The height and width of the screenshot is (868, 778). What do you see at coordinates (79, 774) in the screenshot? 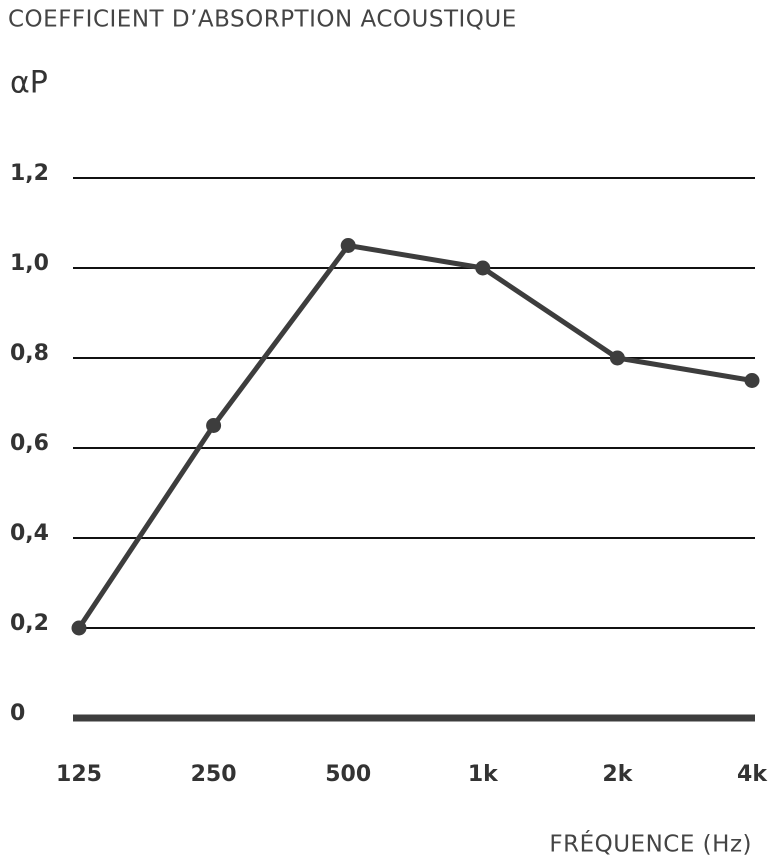
I see `x-tick-label: 125` at bounding box center [79, 774].